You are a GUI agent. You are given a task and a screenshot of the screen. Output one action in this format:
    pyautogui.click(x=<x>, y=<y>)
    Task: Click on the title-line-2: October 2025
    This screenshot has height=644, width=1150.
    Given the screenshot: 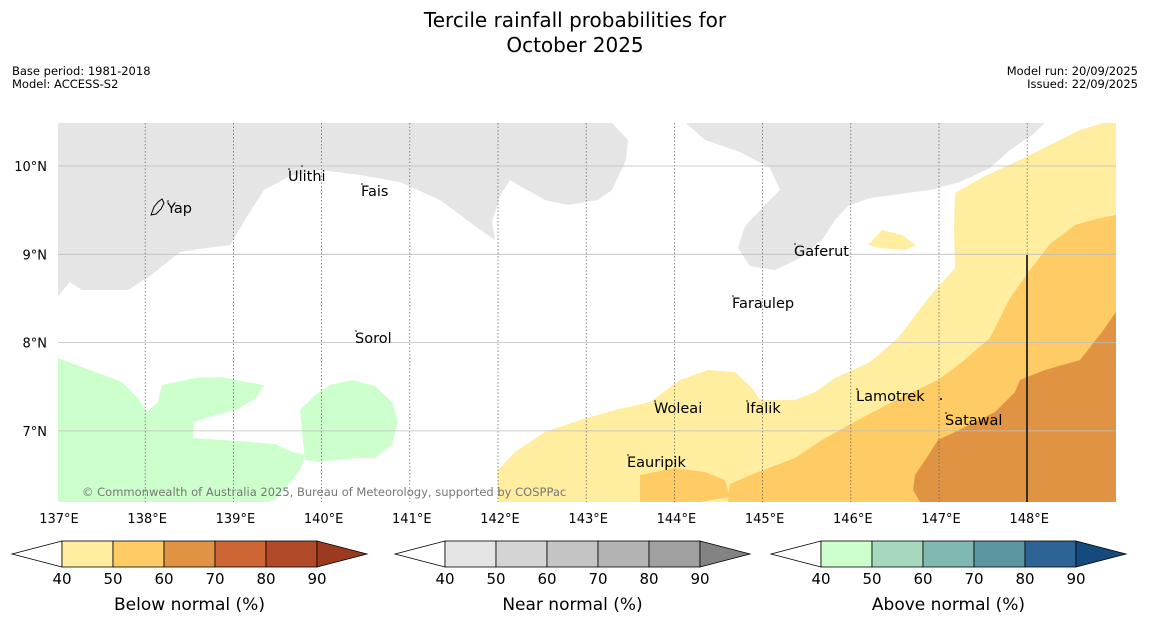 What is the action you would take?
    pyautogui.click(x=575, y=45)
    